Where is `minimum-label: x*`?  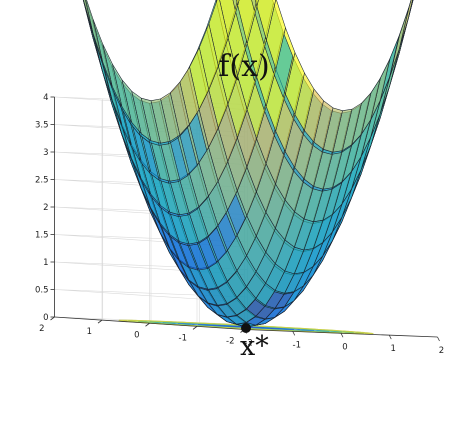 minimum-label: x* is located at coordinates (254, 346).